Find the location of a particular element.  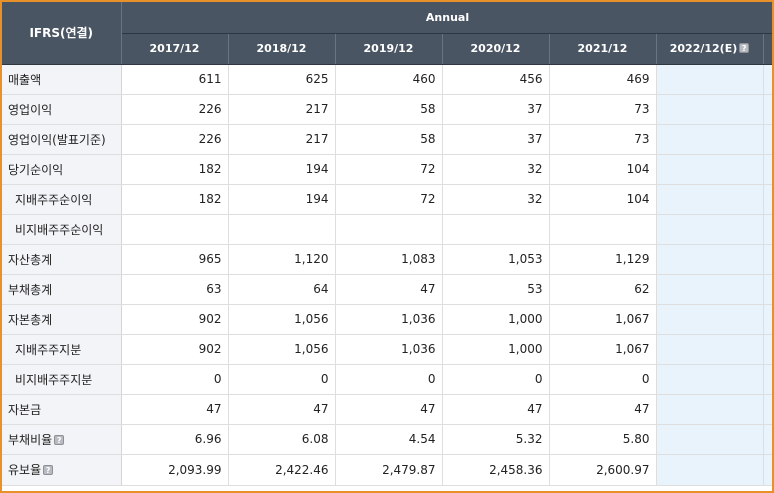

row-label: 부채비율? is located at coordinates (62, 439).